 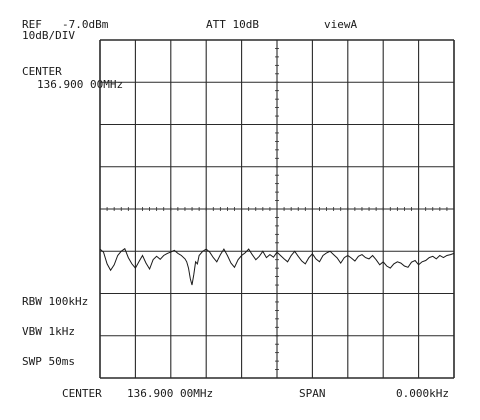 What do you see at coordinates (48, 331) in the screenshot?
I see `video-bandwidth-readout: VBW 1kHz` at bounding box center [48, 331].